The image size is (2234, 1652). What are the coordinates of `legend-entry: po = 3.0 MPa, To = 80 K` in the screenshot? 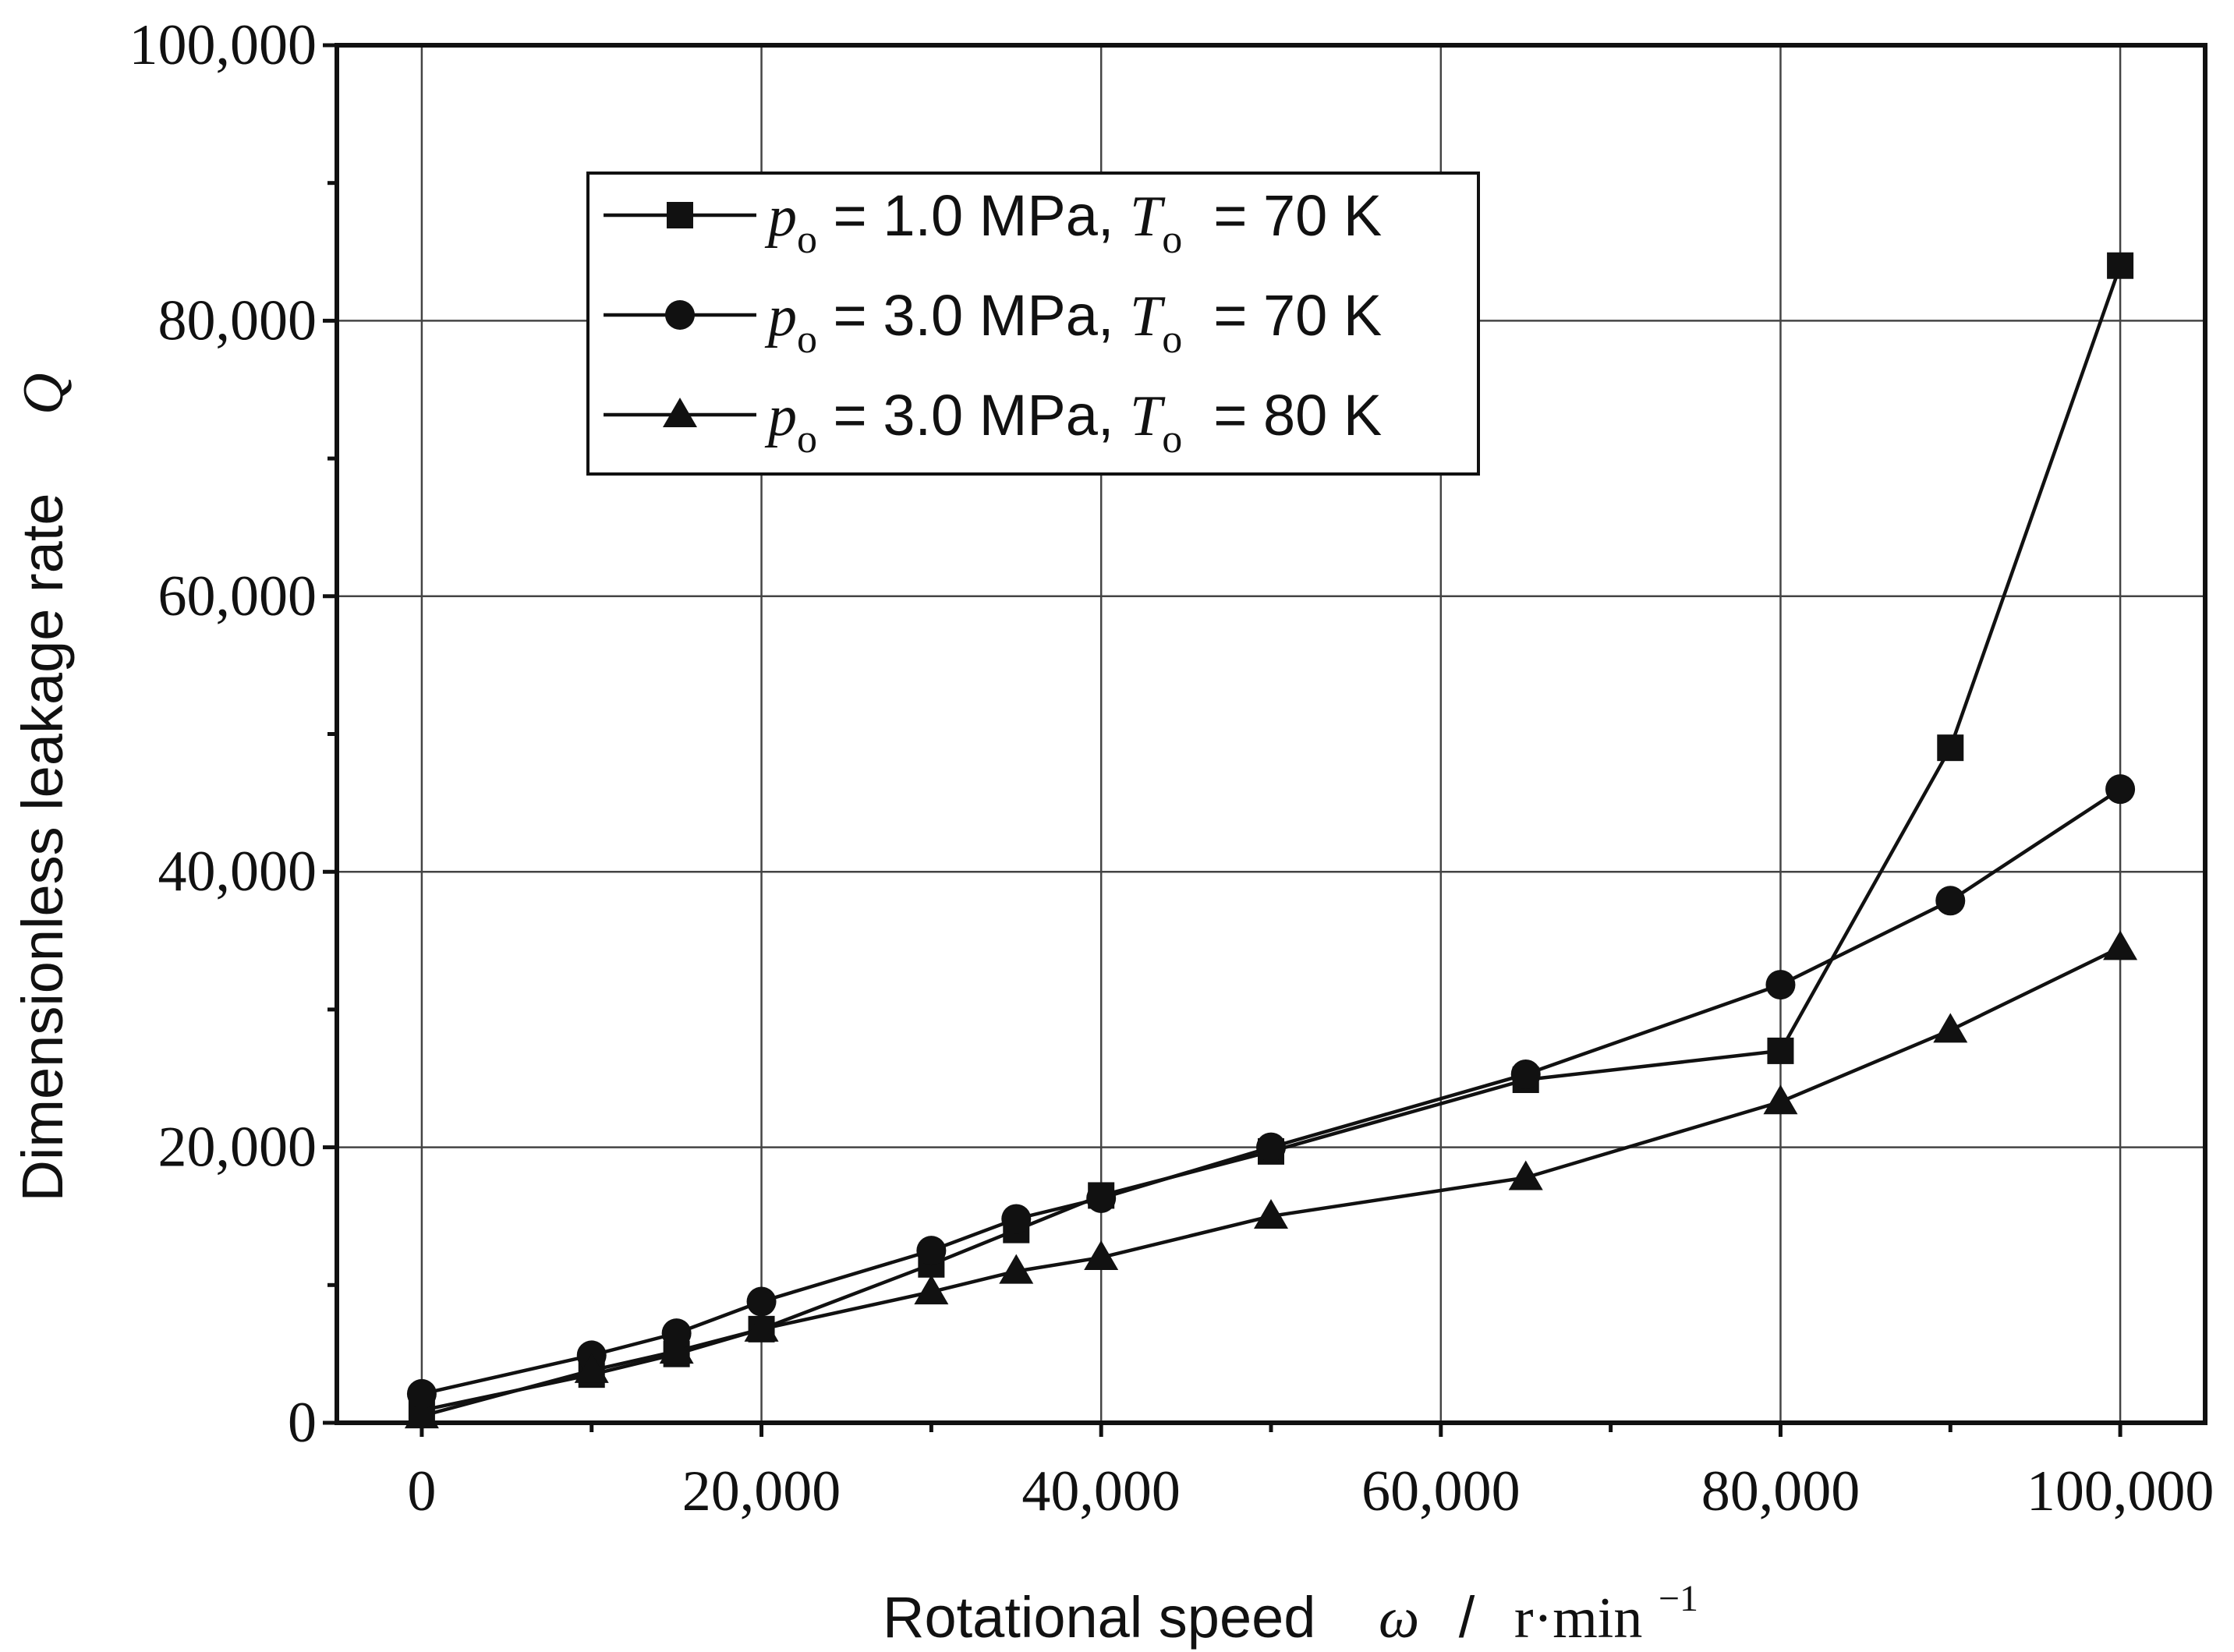 It's located at (993, 422).